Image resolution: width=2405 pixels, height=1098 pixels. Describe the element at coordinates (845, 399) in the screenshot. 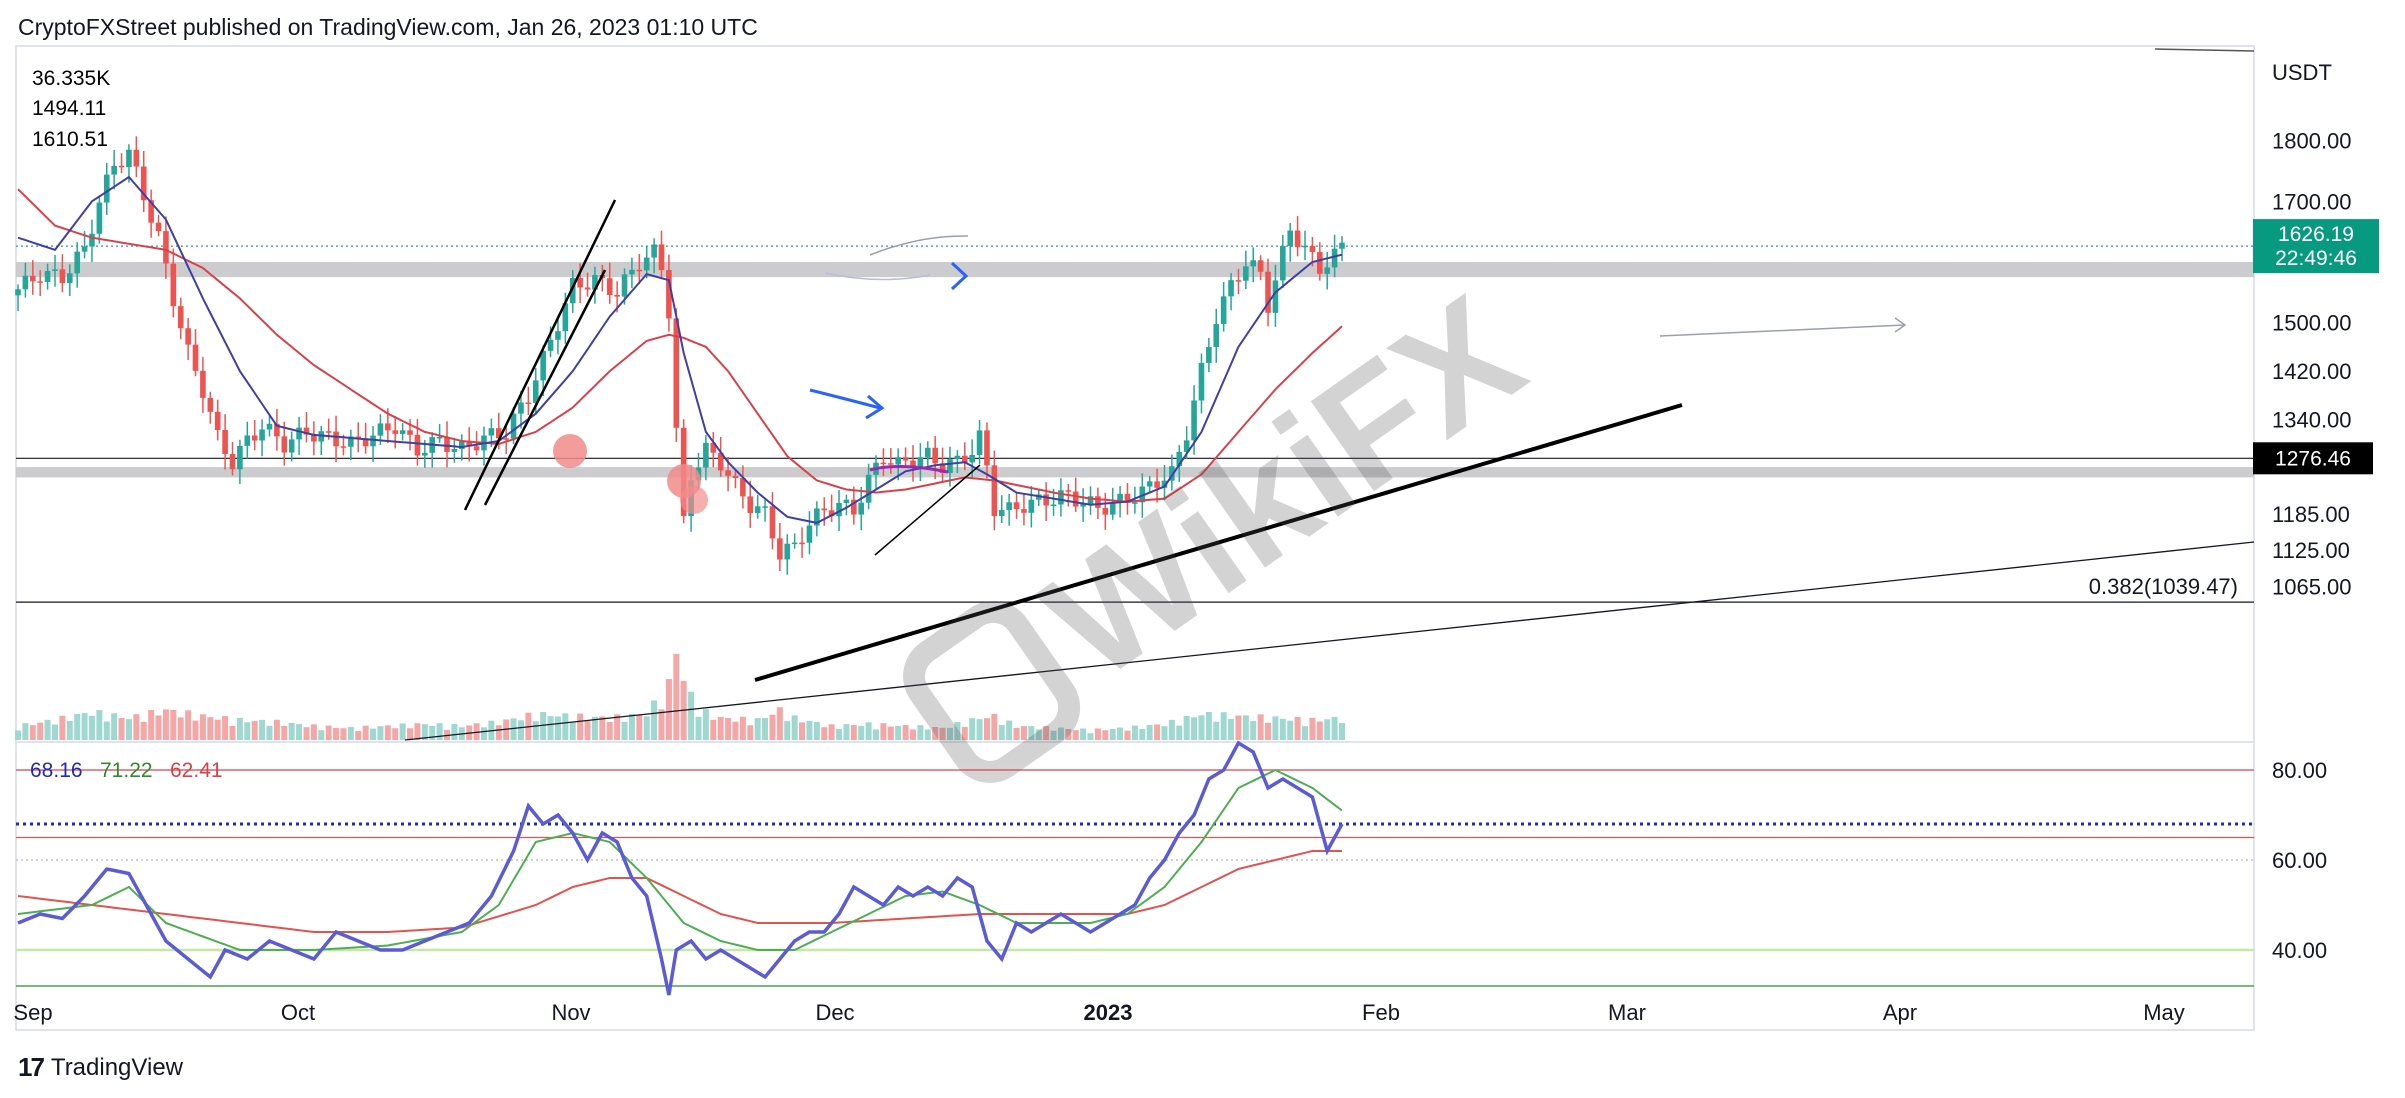

I see `blue-arrow` at that location.